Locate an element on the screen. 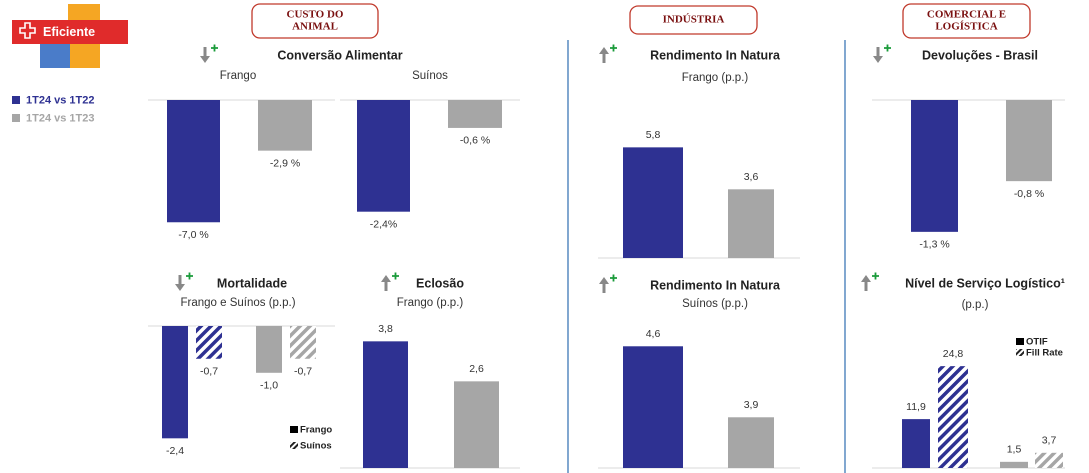 The width and height of the screenshot is (1089, 473). chart-subtitle: Suínos (p.p.) is located at coordinates (715, 304).